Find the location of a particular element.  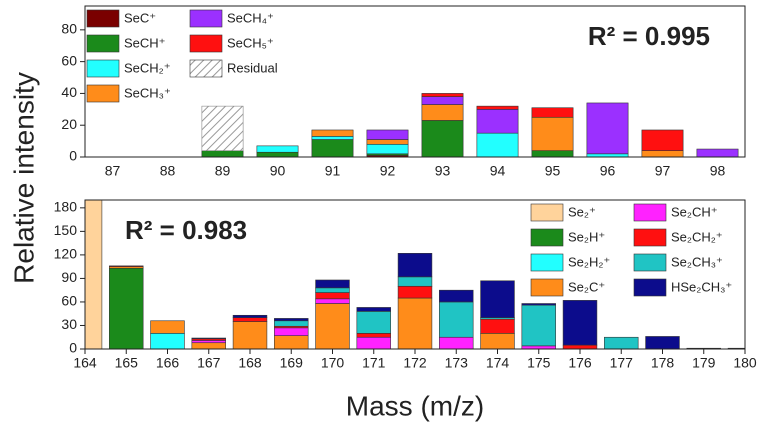

y-tick-label: 30 is located at coordinates (69, 324).